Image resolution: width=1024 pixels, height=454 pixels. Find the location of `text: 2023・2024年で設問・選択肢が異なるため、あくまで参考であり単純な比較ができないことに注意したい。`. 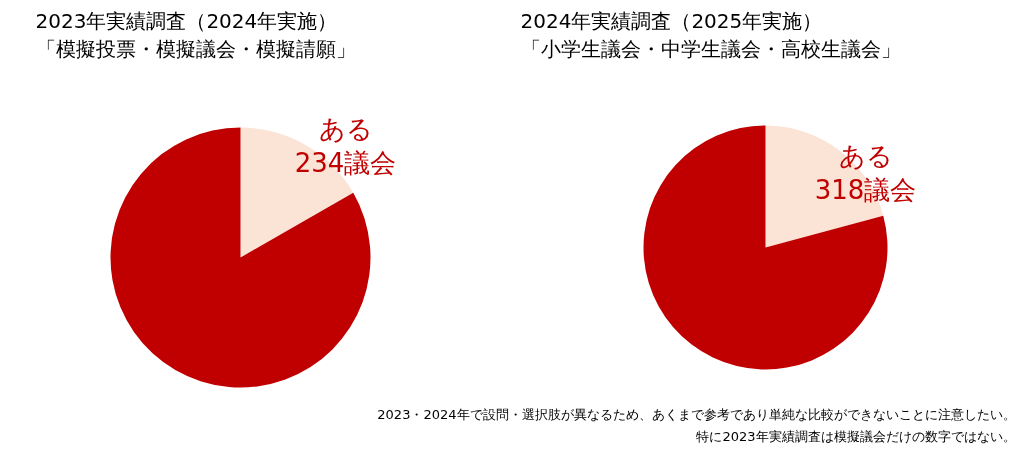

text: 2023・2024年で設問・選択肢が異なるため、あくまで参考であり単純な比較ができないことに注意したい。 is located at coordinates (696, 414).